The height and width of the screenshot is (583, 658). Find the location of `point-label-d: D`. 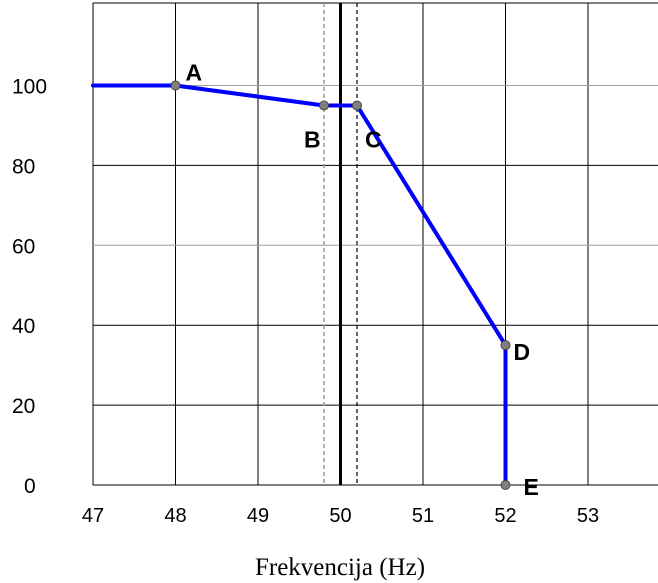

point-label-d: D is located at coordinates (522, 352).